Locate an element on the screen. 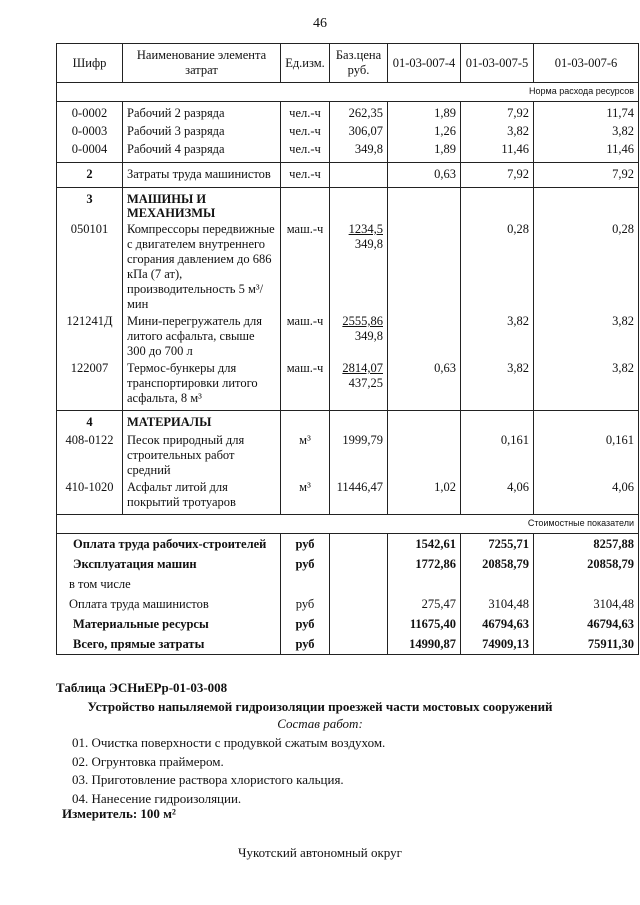 This screenshot has width=640, height=905. price-line: 2814,07 is located at coordinates (362, 368).